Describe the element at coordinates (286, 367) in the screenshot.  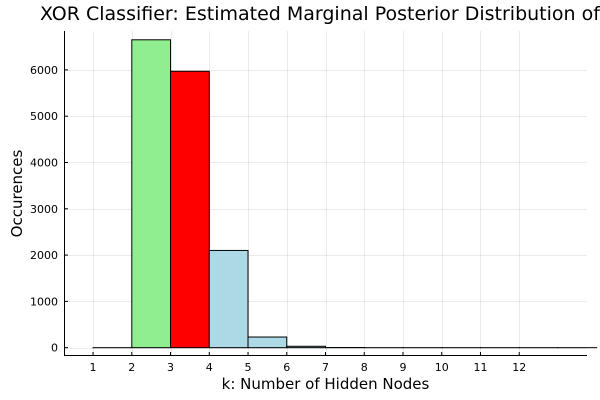
I see `x-tick-label: 6` at that location.